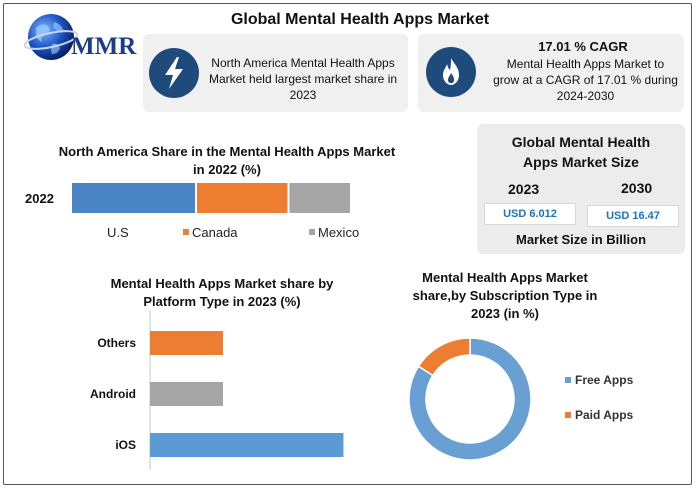 This screenshot has width=697, height=490. Describe the element at coordinates (581, 239) in the screenshot. I see `market-size-footer: Market Size in Billion` at that location.